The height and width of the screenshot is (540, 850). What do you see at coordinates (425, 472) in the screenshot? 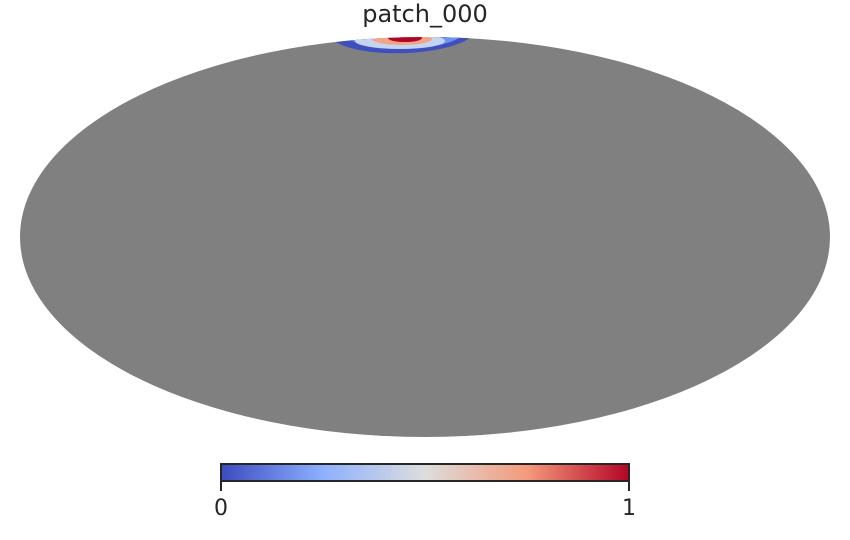
I see `colorbar` at bounding box center [425, 472].